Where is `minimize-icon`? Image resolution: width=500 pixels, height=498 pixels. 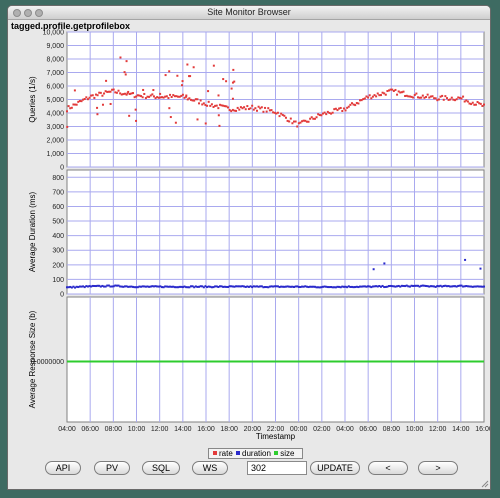 minimize-icon is located at coordinates (28, 13).